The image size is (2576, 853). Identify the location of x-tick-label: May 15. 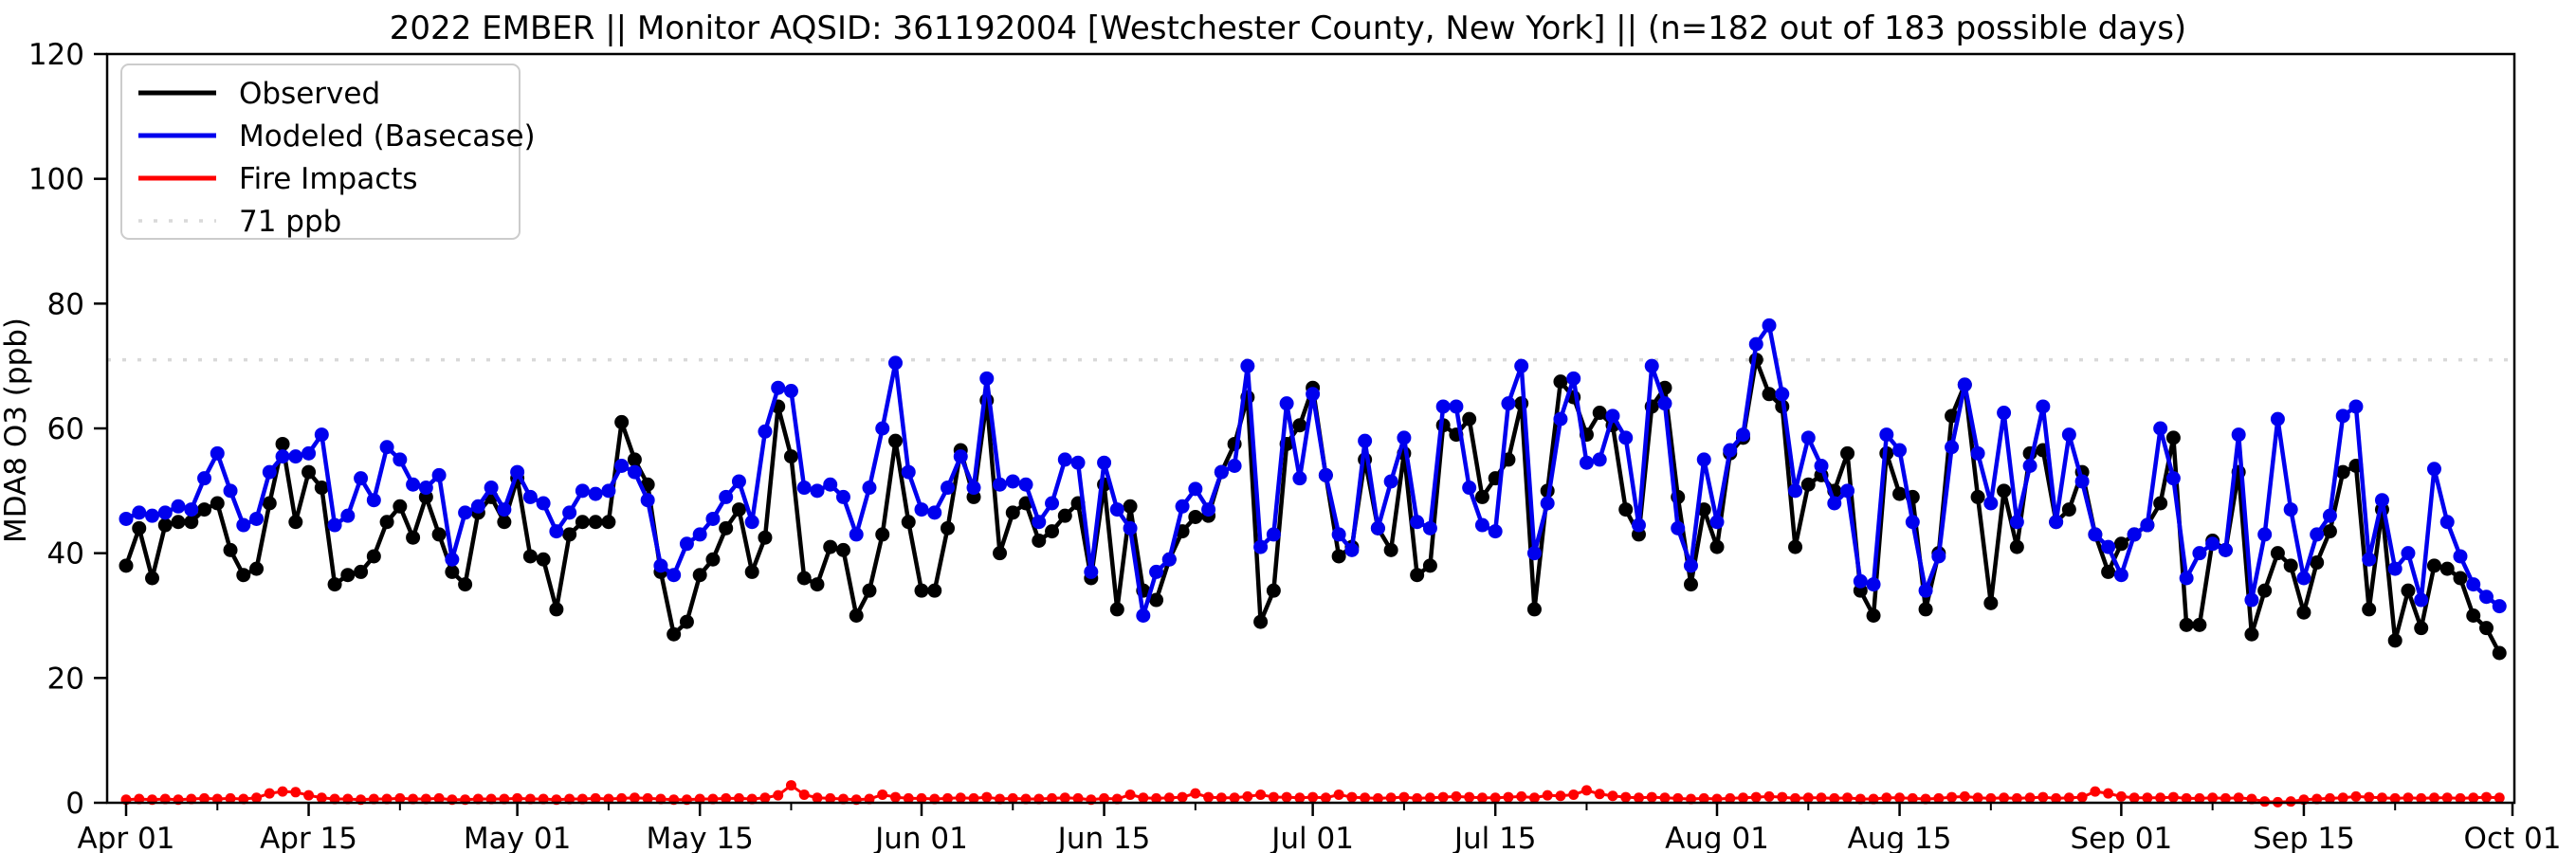
(699, 837).